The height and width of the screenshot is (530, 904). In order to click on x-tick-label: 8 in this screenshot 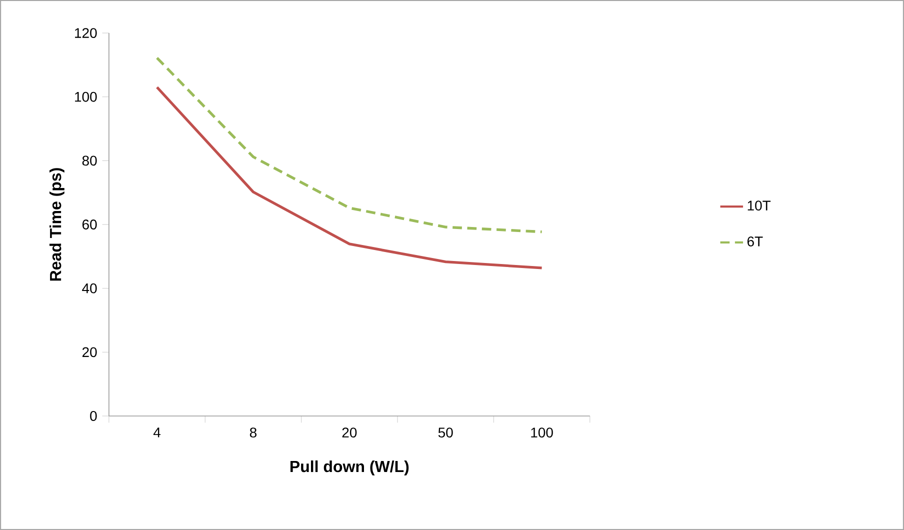, I will do `click(253, 433)`.